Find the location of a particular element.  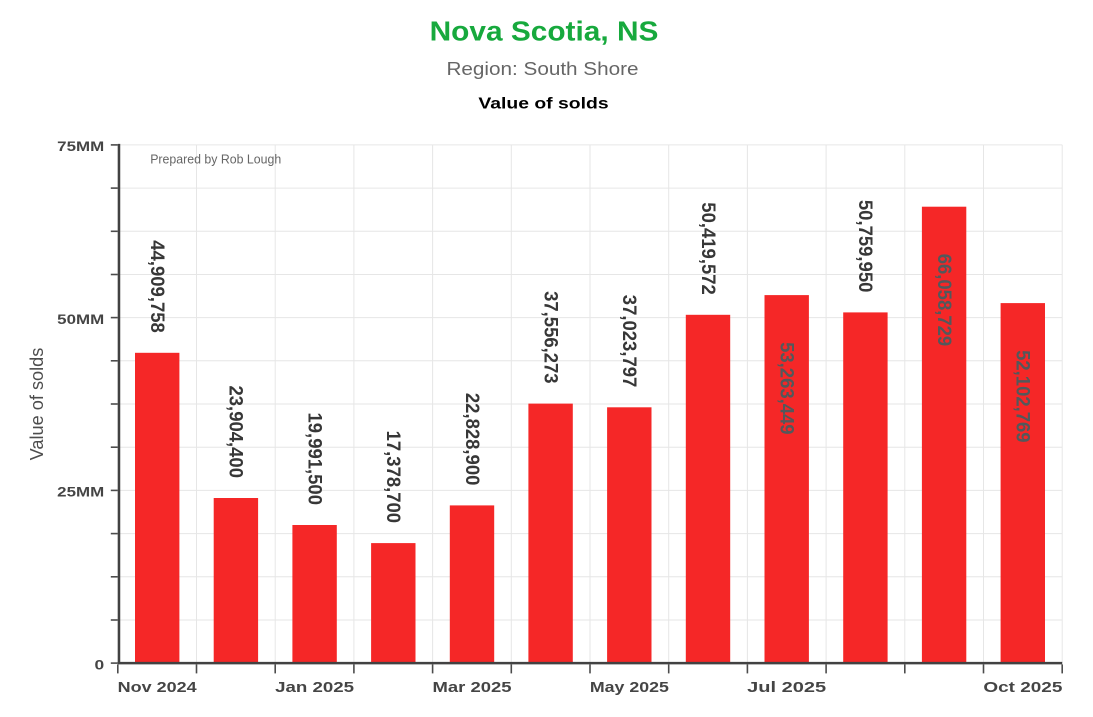

svg-text: 19,991,500 is located at coordinates (314, 459).